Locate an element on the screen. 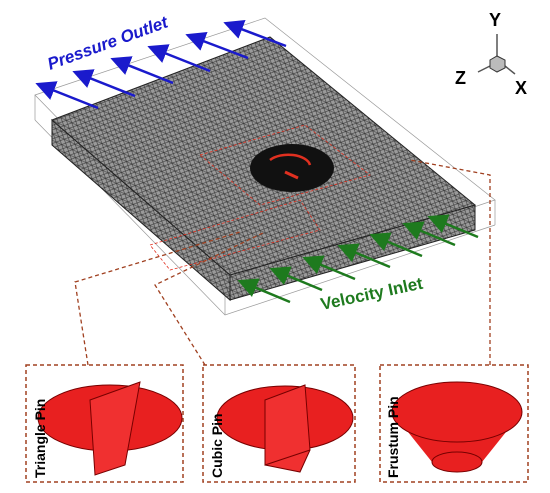 The height and width of the screenshot is (493, 550). axis-x: X is located at coordinates (521, 88).